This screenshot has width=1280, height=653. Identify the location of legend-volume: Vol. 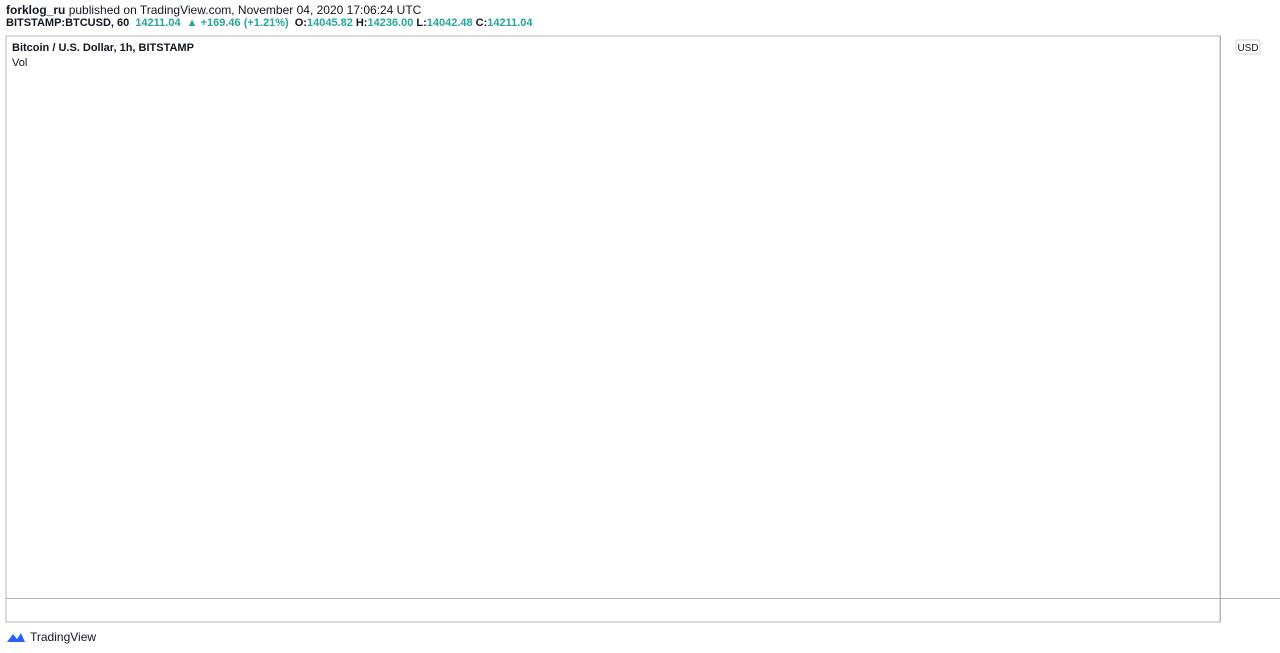
(19, 63).